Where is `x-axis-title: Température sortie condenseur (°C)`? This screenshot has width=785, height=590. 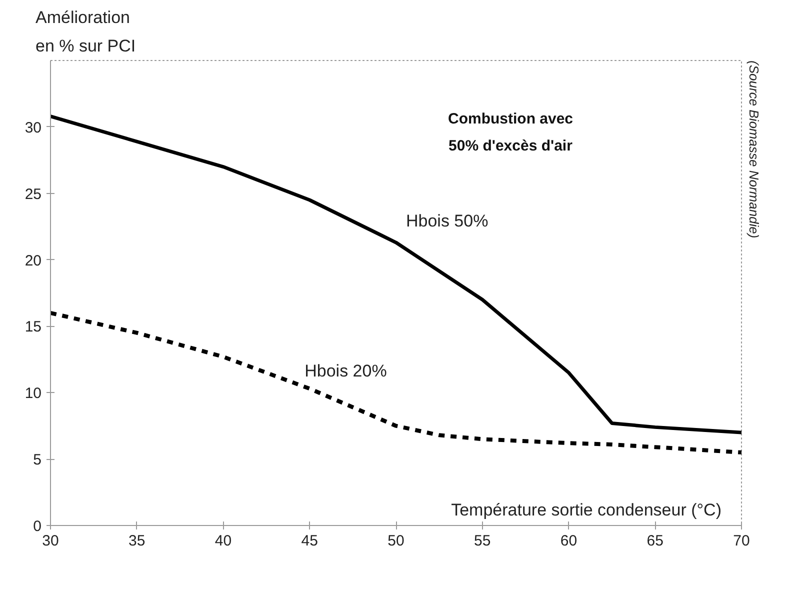 x-axis-title: Température sortie condenseur (°C) is located at coordinates (586, 510).